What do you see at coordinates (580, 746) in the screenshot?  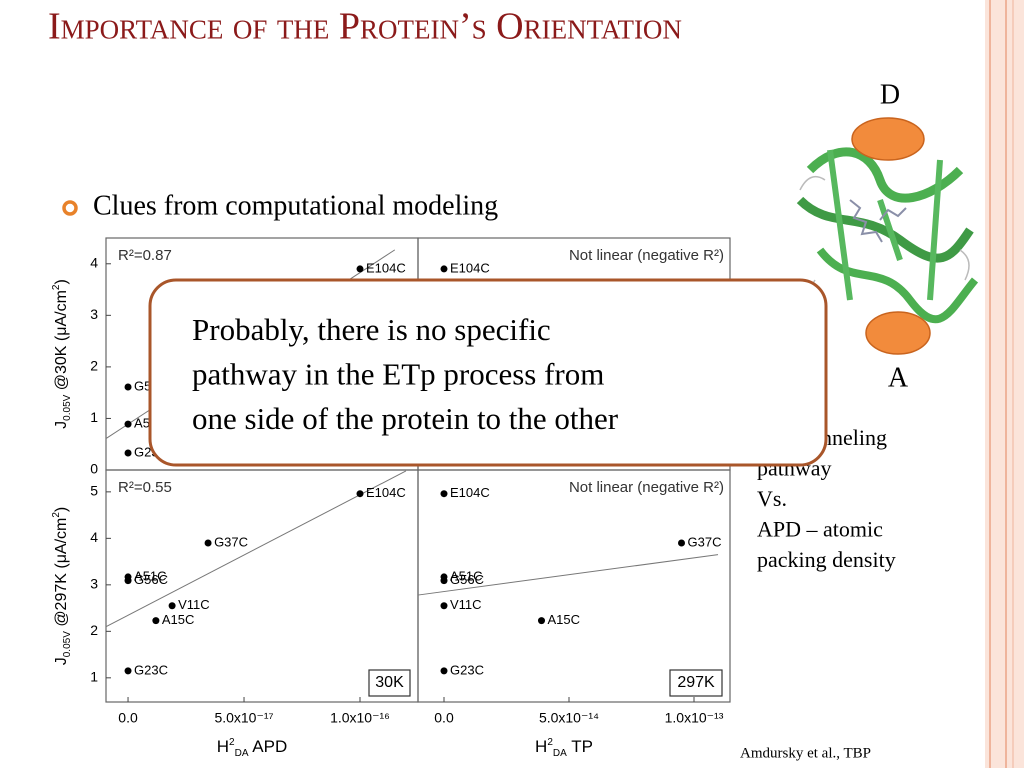 I see `label-part: TP` at bounding box center [580, 746].